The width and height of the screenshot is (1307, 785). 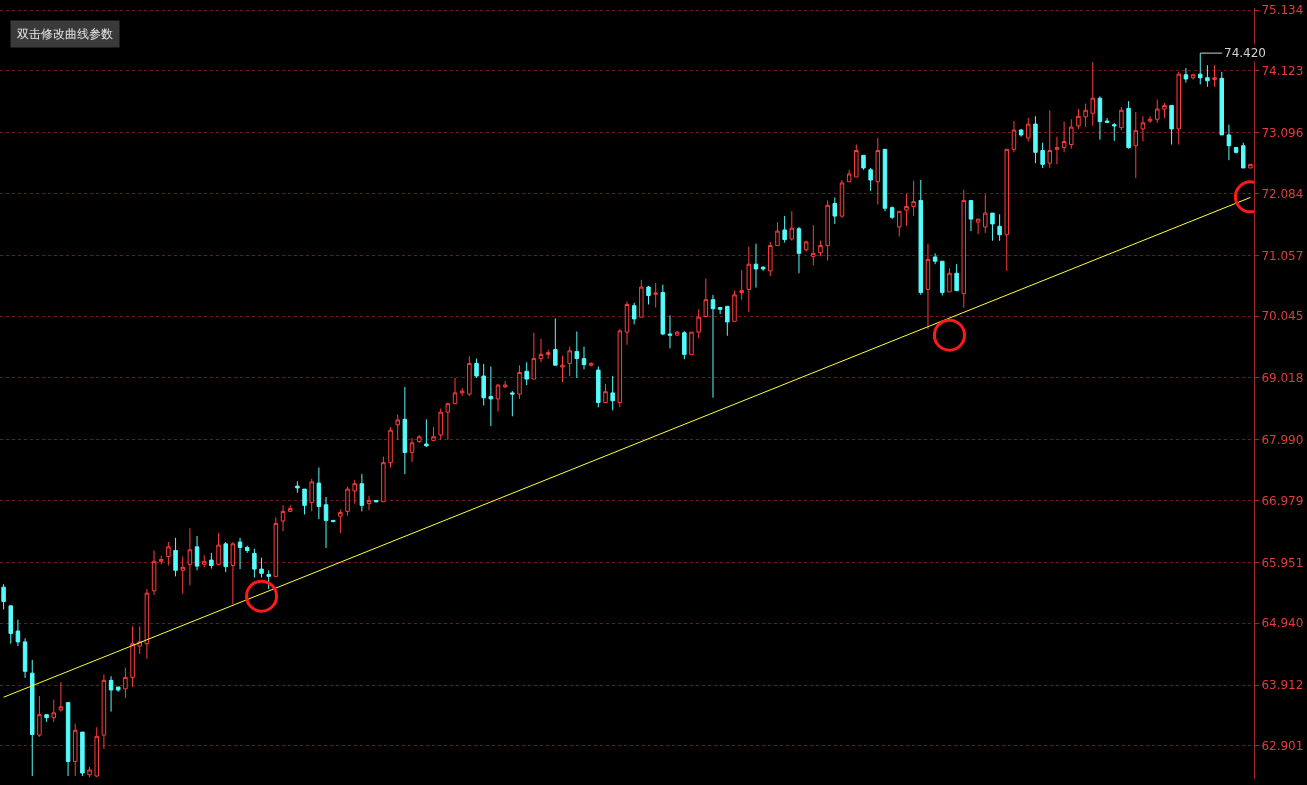 I want to click on y-tick-label: 66.979, so click(x=1282, y=500).